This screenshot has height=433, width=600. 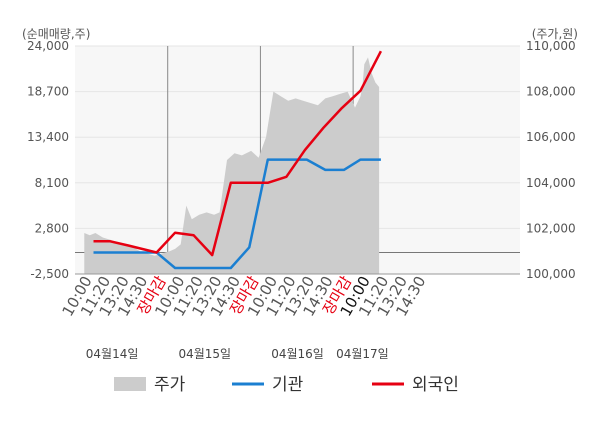 I want to click on left-unit-label: (순매매량,주), so click(x=56, y=34).